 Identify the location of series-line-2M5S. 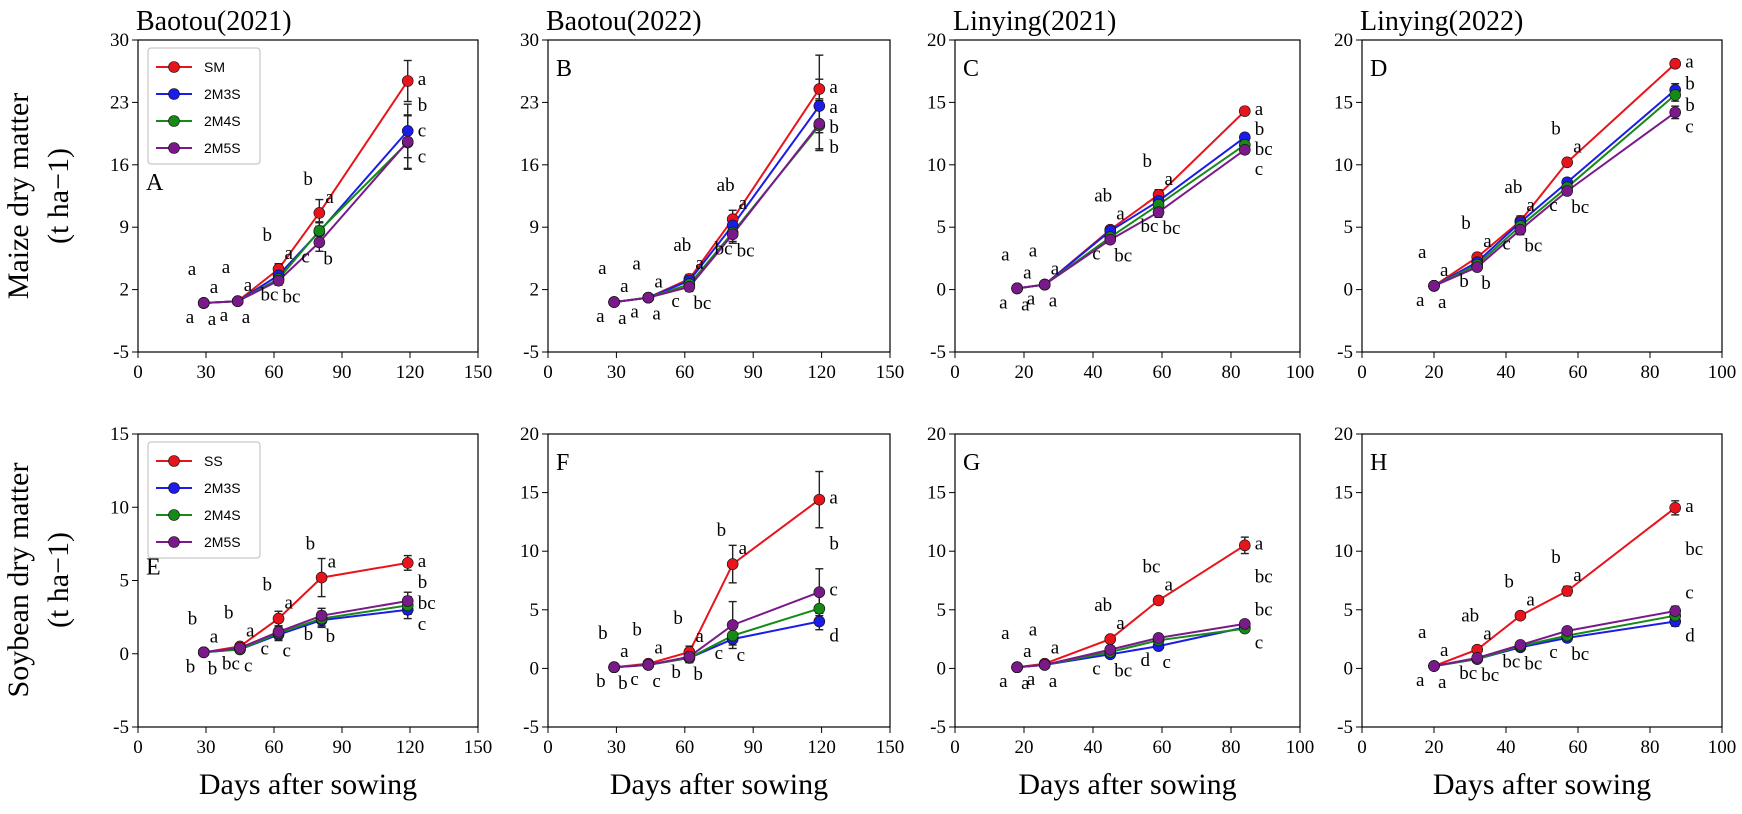
(717, 213).